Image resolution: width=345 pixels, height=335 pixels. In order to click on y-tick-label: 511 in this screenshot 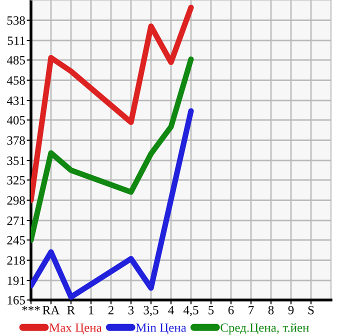, I will do `click(16, 40)`.